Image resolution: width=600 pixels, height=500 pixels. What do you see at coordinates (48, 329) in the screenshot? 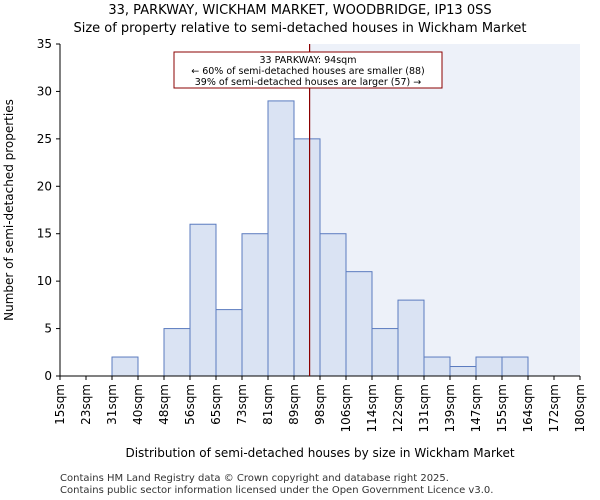
I see `y-tick-label: 5` at bounding box center [48, 329].